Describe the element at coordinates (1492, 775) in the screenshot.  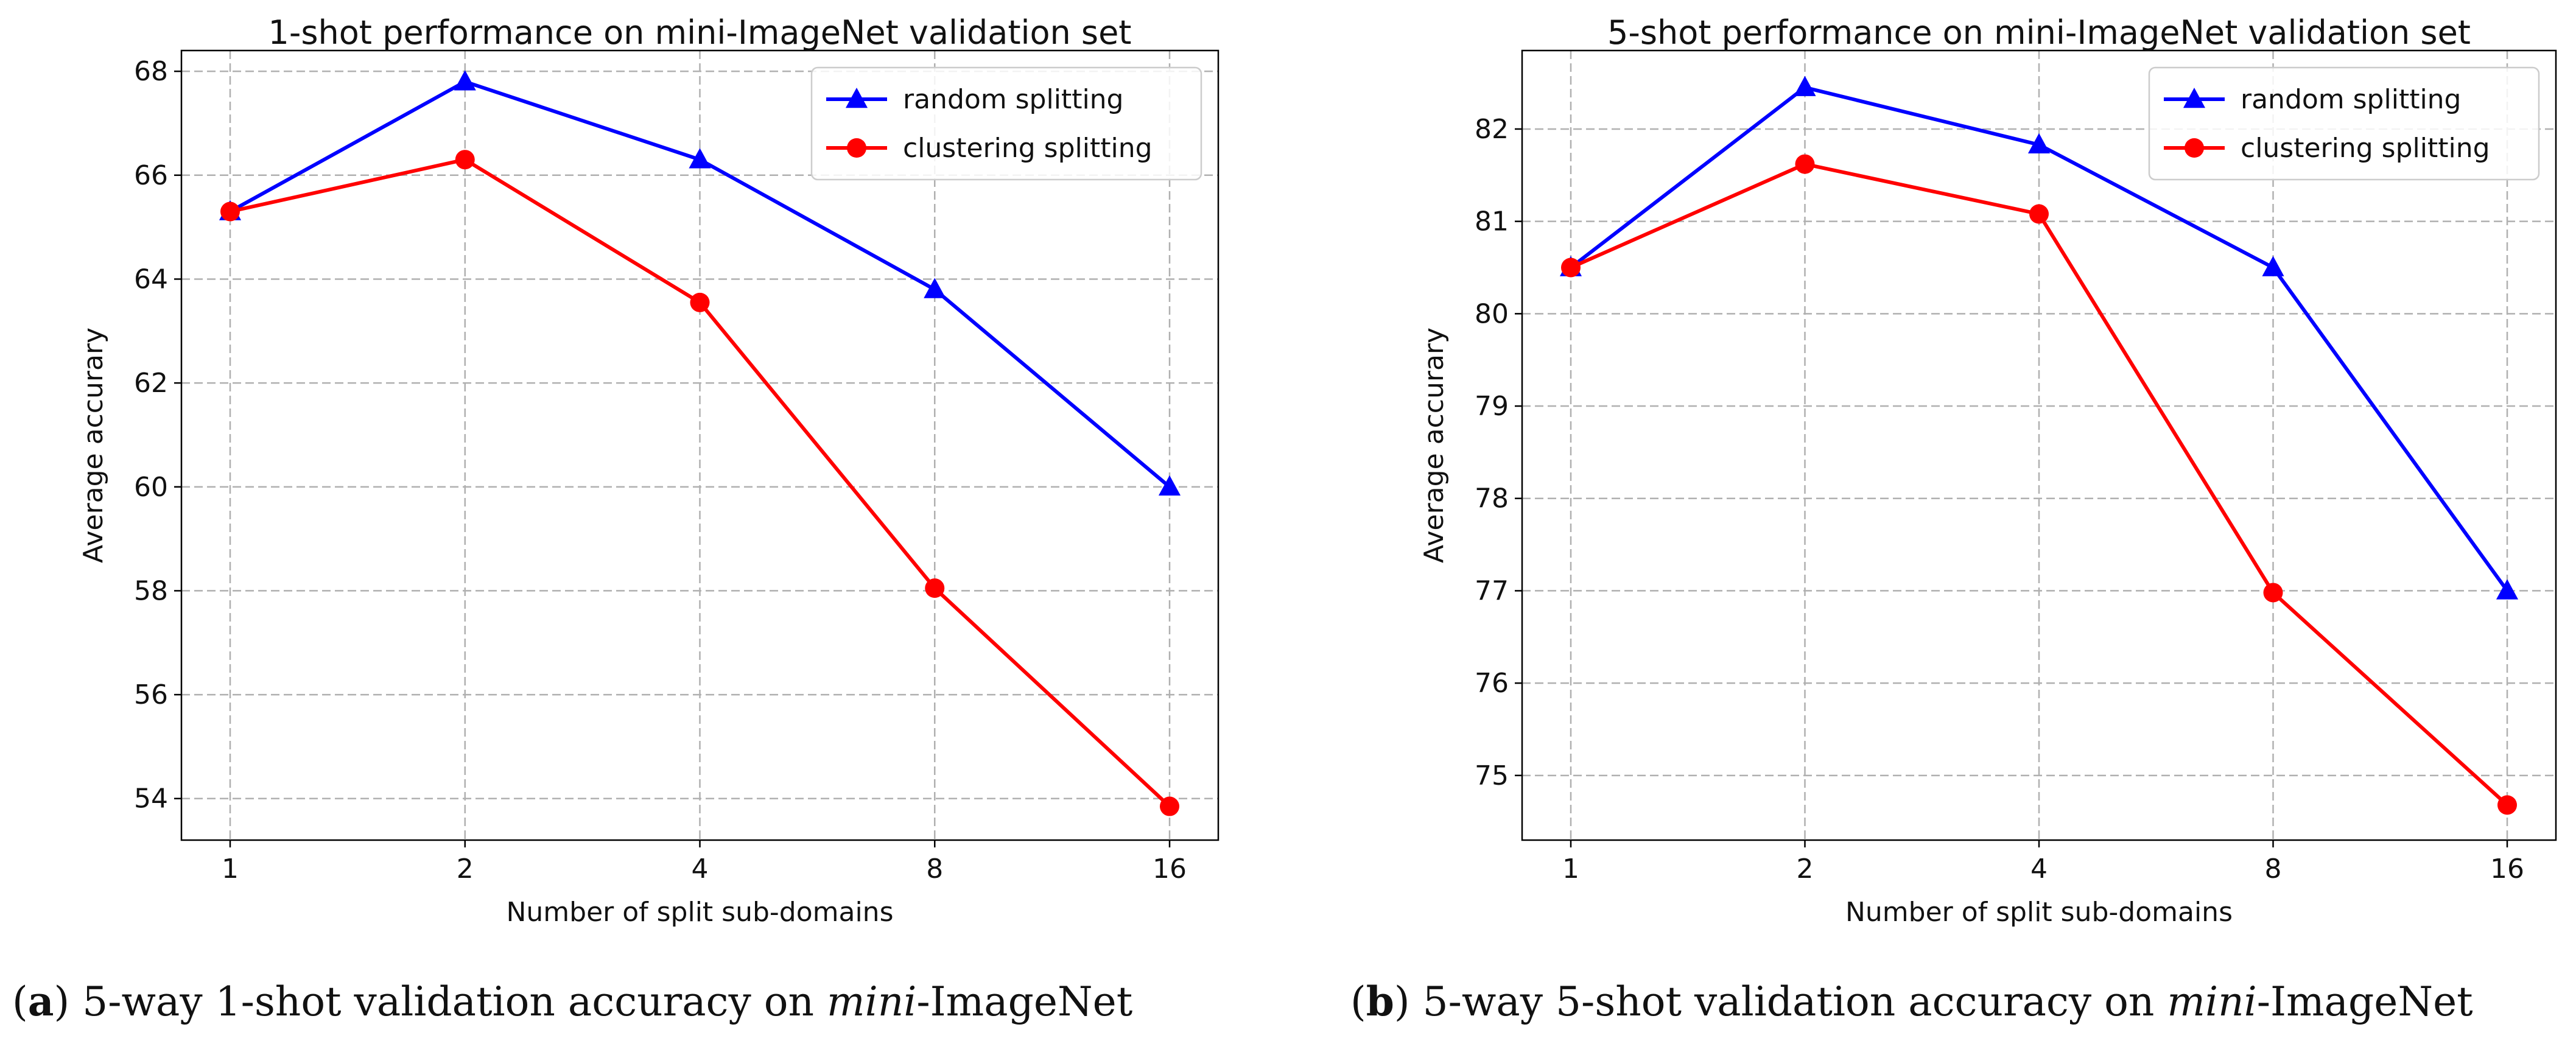
I see `y-tick-label: 75` at that location.